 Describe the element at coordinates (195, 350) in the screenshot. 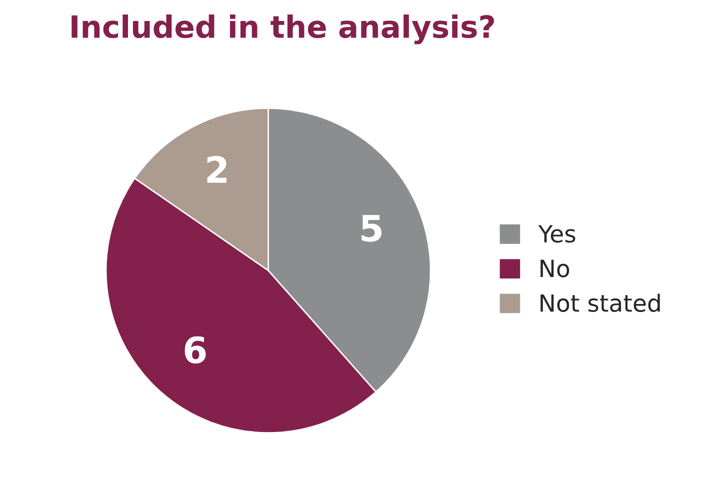

I see `data-label: 6` at that location.